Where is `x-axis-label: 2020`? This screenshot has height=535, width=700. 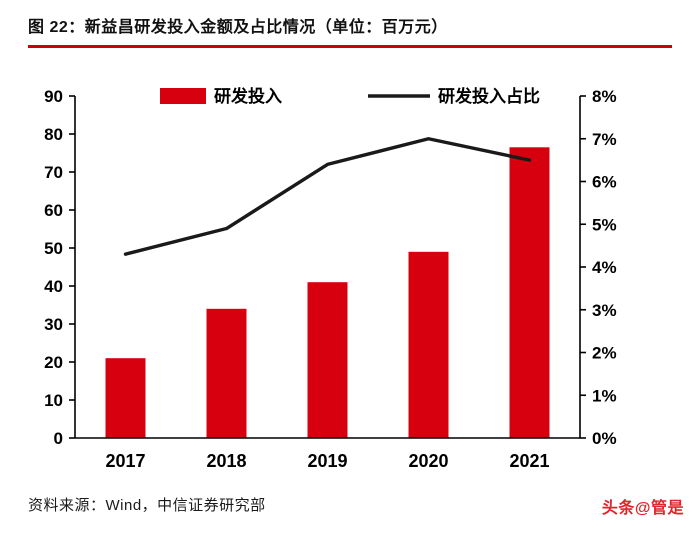 x-axis-label: 2020 is located at coordinates (428, 461).